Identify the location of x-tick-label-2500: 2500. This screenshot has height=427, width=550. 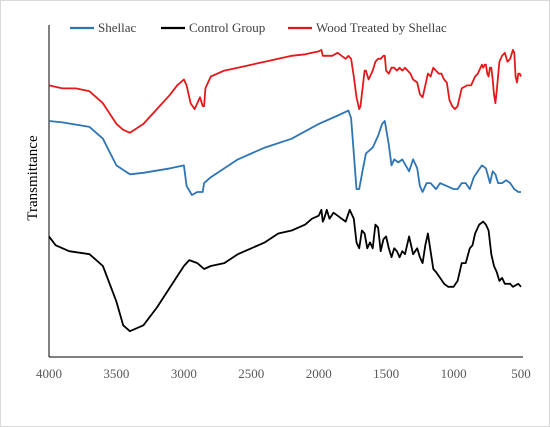
(251, 373).